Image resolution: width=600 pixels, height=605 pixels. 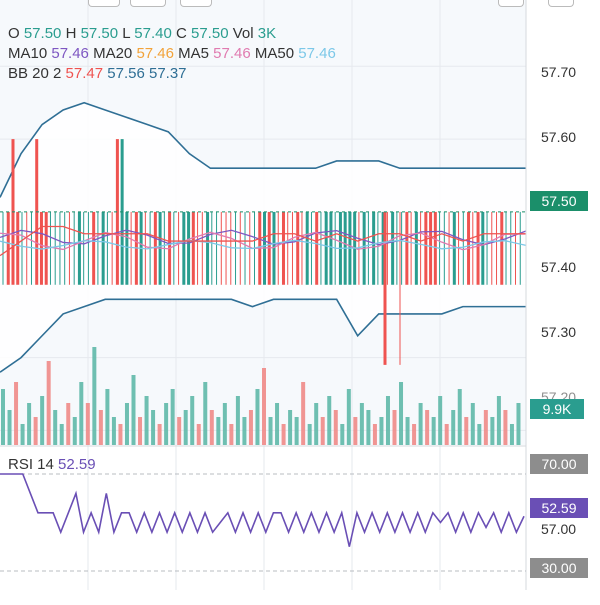 I want to click on ma10-value: 57.46, so click(x=70, y=53).